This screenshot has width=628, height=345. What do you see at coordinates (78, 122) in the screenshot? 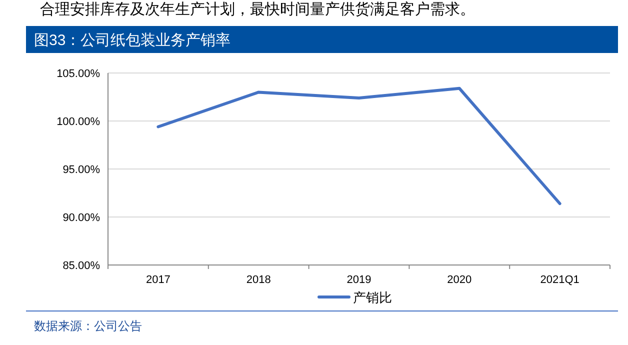
I see `y-tick-label: 100.00%` at bounding box center [78, 122].